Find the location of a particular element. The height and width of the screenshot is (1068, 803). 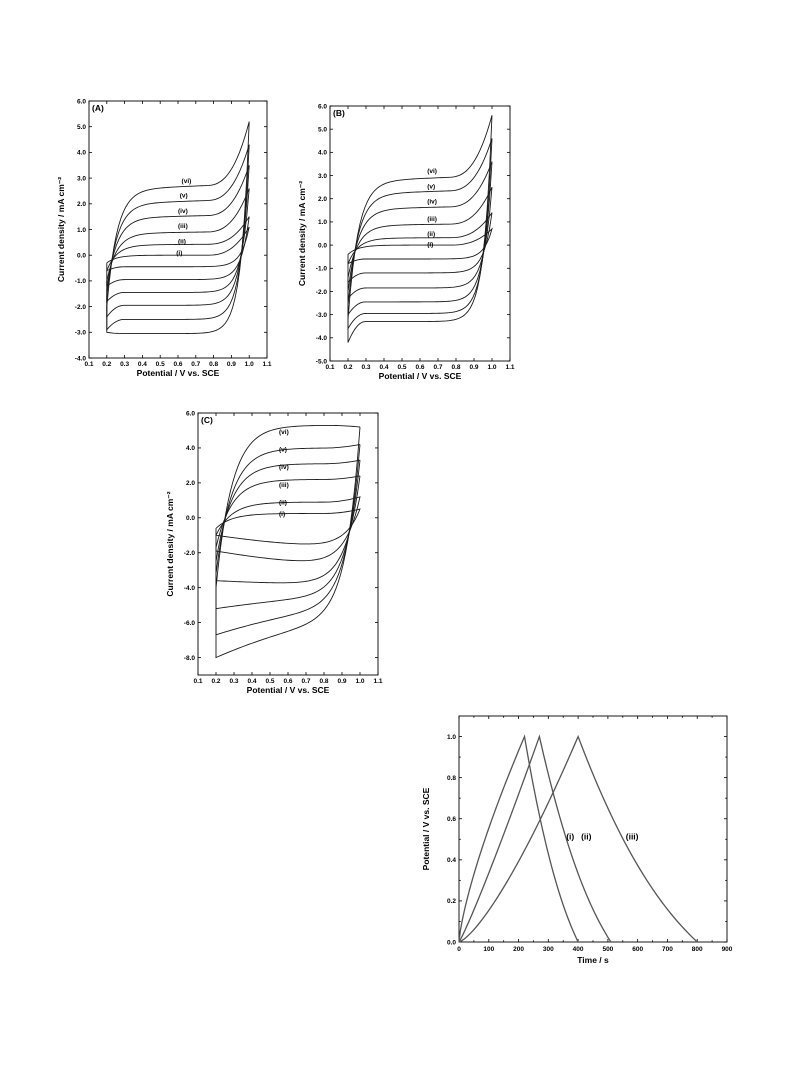

gcd-curve-iii is located at coordinates (578, 838).